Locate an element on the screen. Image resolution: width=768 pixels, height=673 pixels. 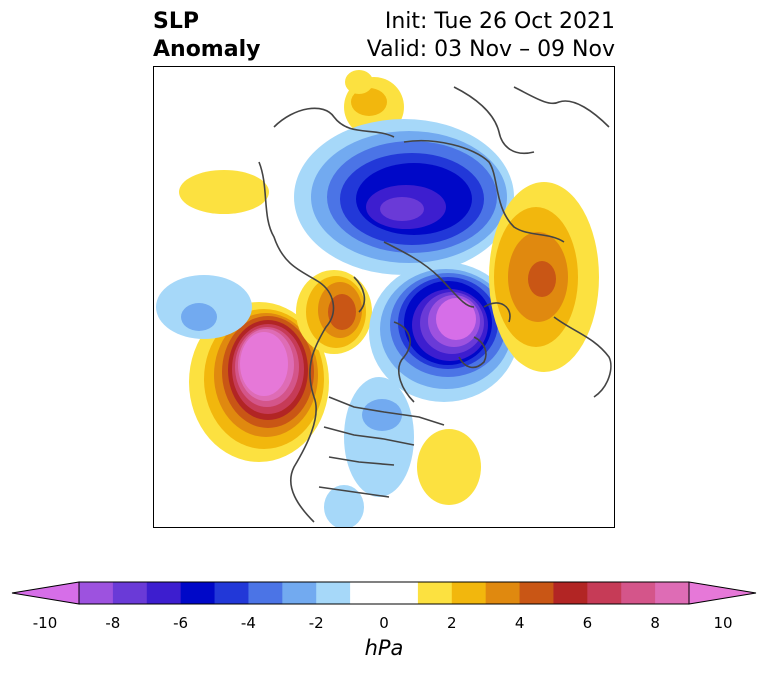
colorbar-tick-label: 10 is located at coordinates (723, 623).